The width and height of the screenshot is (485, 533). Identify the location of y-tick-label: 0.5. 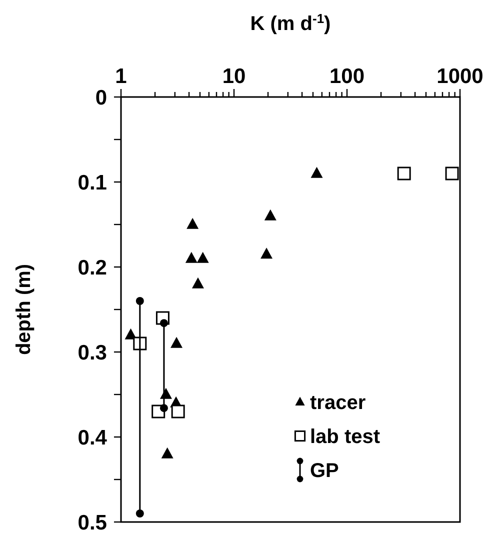
(93, 522).